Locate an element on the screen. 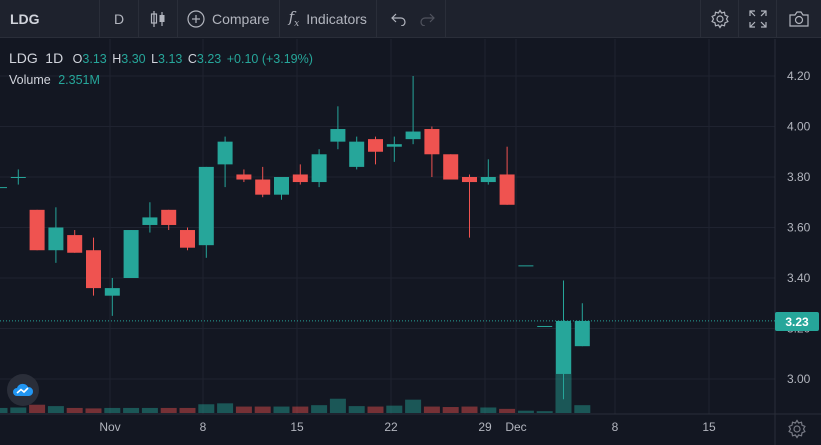 The image size is (821, 445). candles-icon is located at coordinates (157, 18).